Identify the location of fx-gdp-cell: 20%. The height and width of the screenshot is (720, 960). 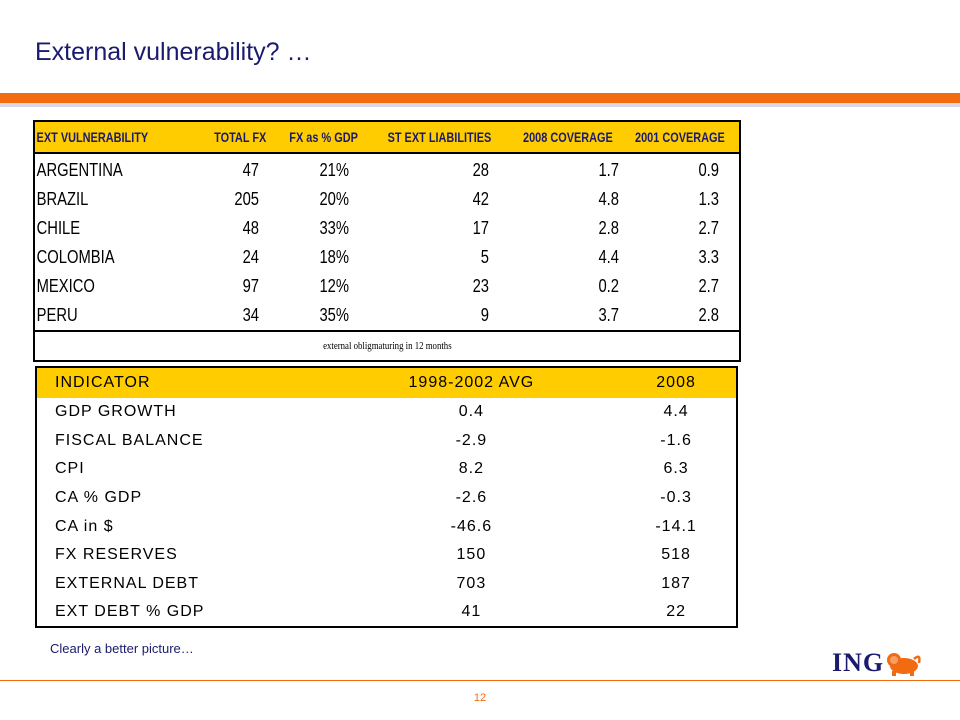
(334, 199).